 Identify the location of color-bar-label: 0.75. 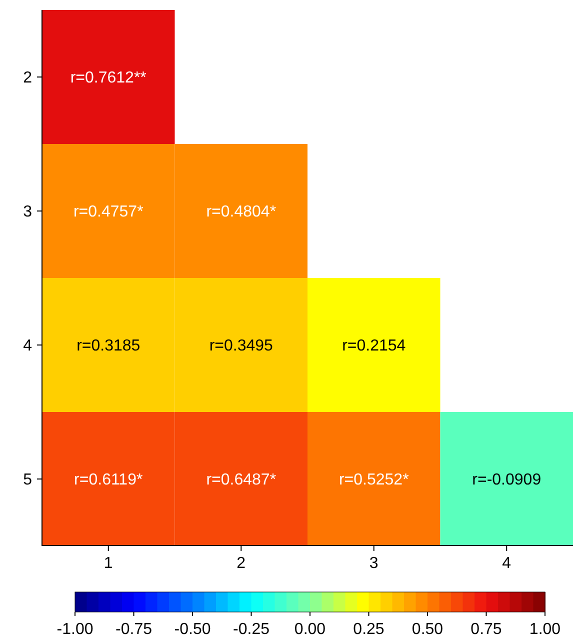
(486, 629).